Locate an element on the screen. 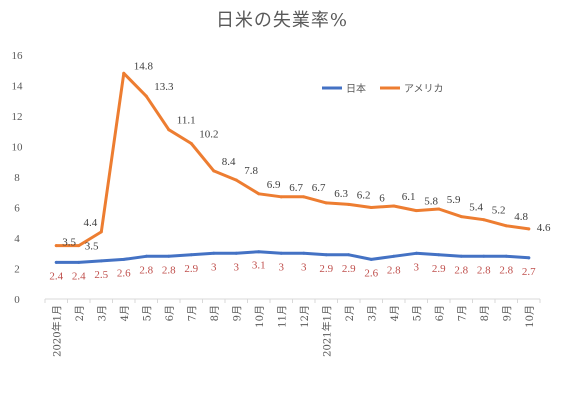  data-label-jp: 2.6 is located at coordinates (371, 273).